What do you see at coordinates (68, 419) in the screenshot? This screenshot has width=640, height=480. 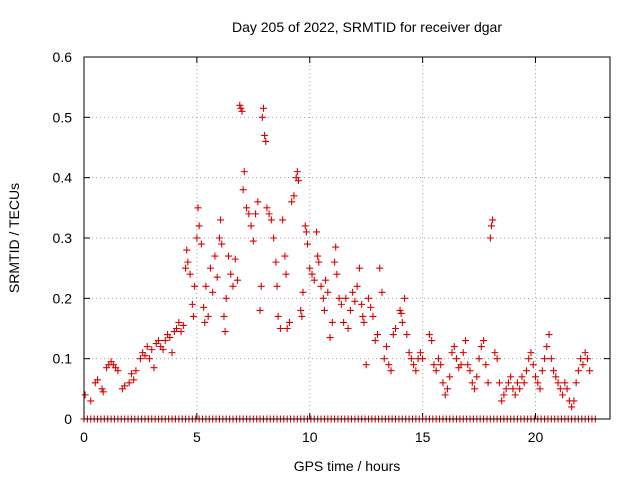 I see `y-tick-label: 0` at bounding box center [68, 419].